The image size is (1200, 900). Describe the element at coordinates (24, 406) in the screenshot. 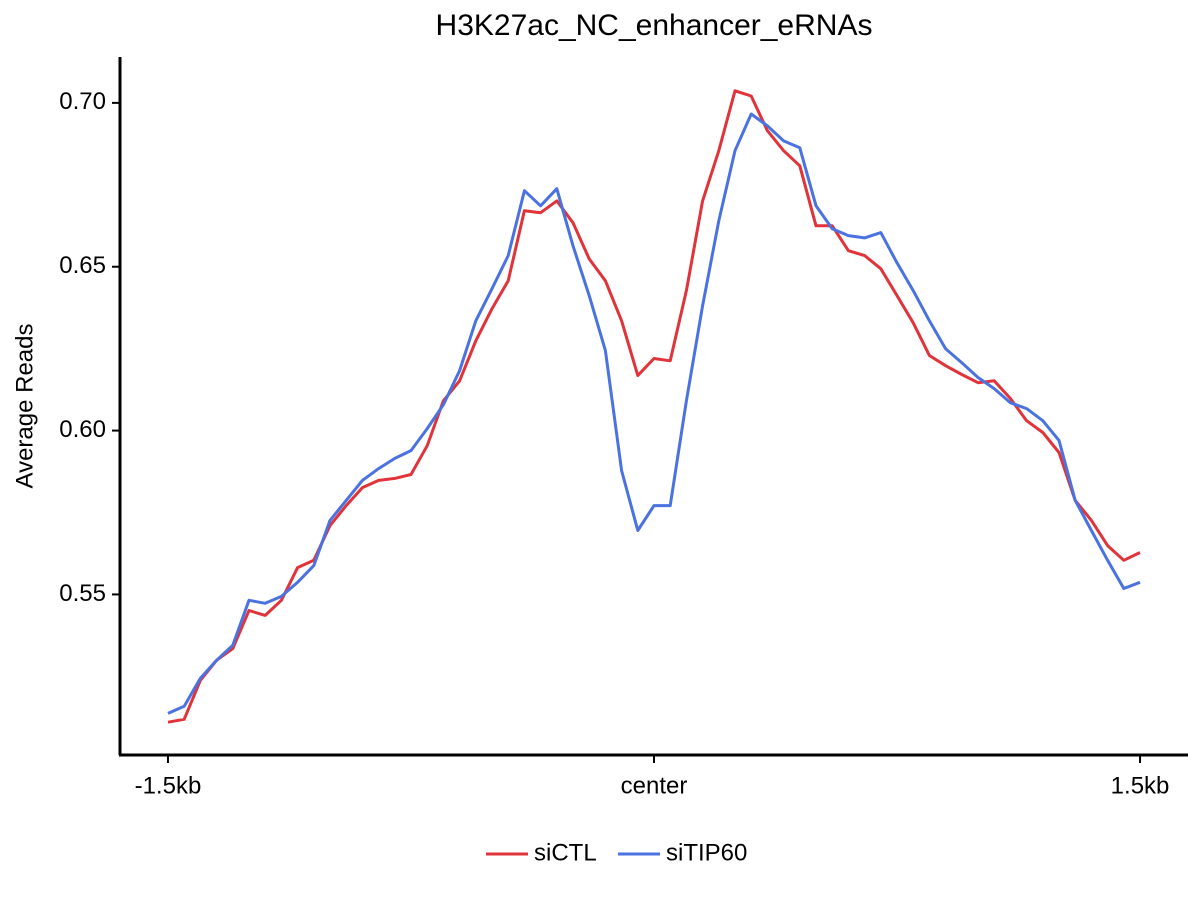

I see `y-axis-label: Average Reads` at that location.